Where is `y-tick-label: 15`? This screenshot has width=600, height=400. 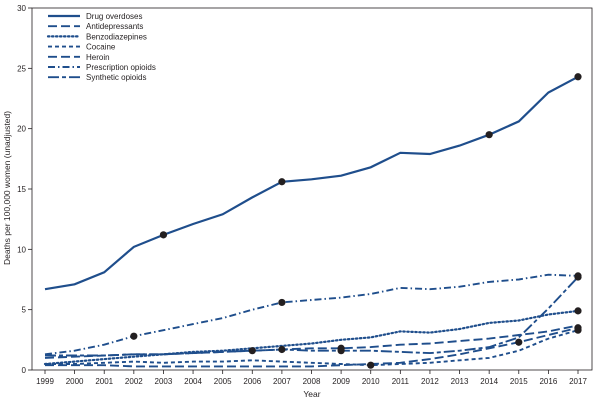 y-tick-label: 15 is located at coordinates (21, 189).